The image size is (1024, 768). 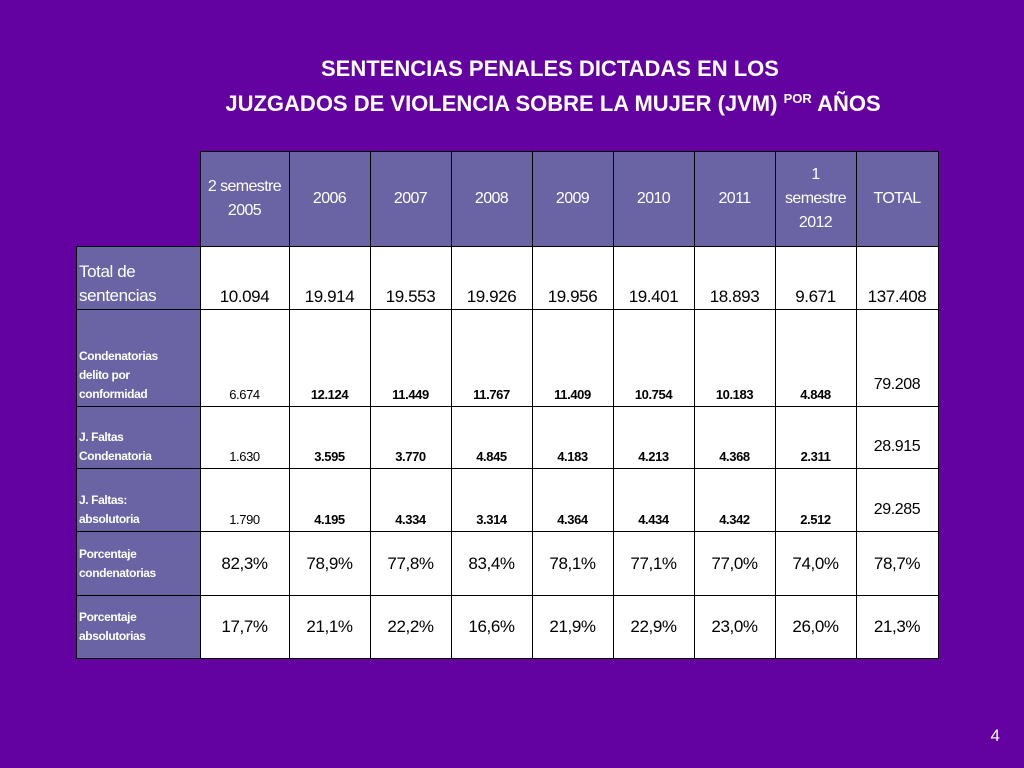 I want to click on header-cell-2005: 2 semestre 2005, so click(x=244, y=199).